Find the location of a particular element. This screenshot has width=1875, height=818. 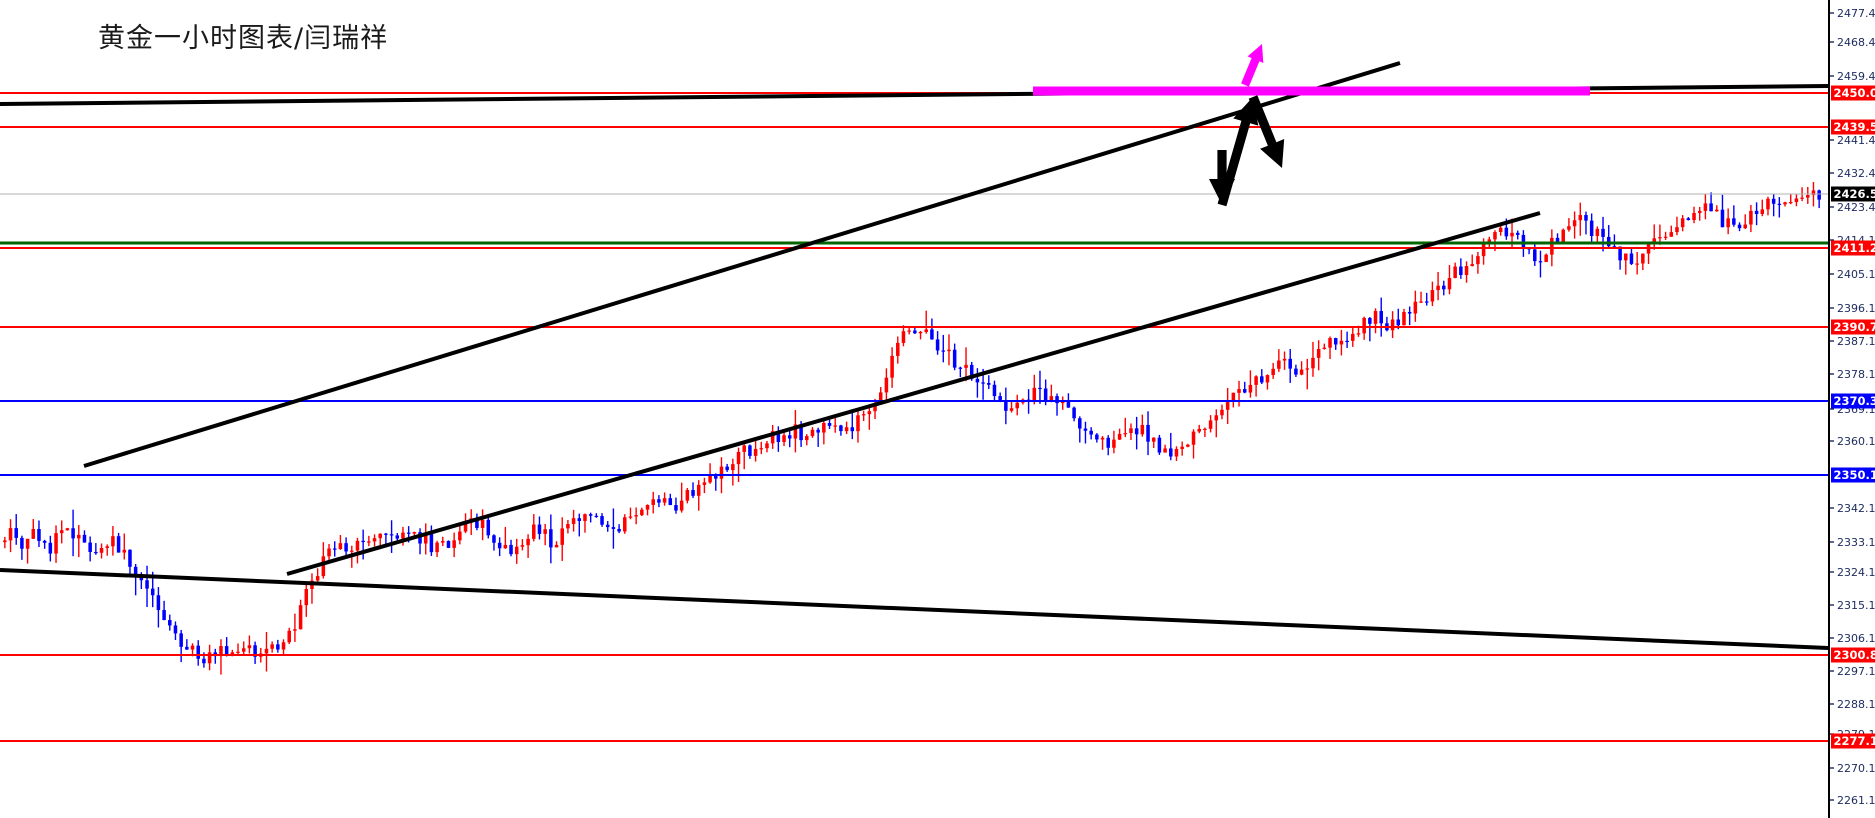

bullish-breakout-arrow is located at coordinates (1252, 65).